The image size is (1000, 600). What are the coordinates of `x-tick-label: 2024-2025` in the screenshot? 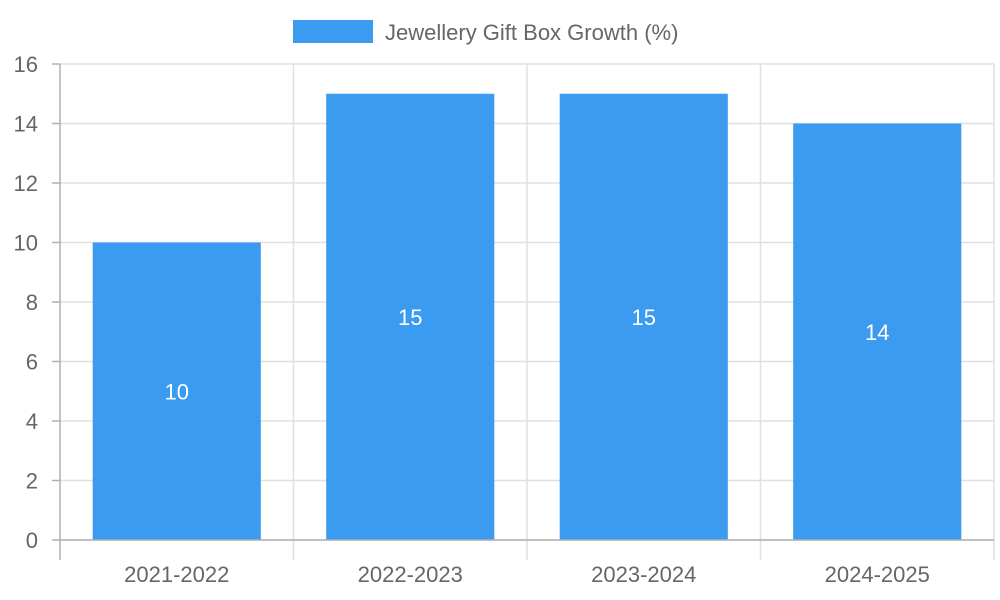 It's located at (877, 574).